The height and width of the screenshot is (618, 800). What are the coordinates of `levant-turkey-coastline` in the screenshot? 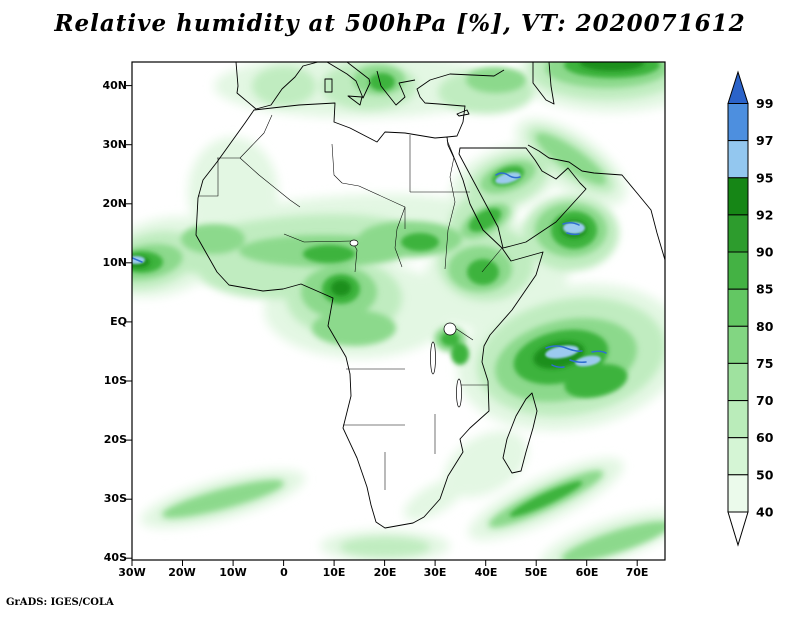 It's located at (460, 103).